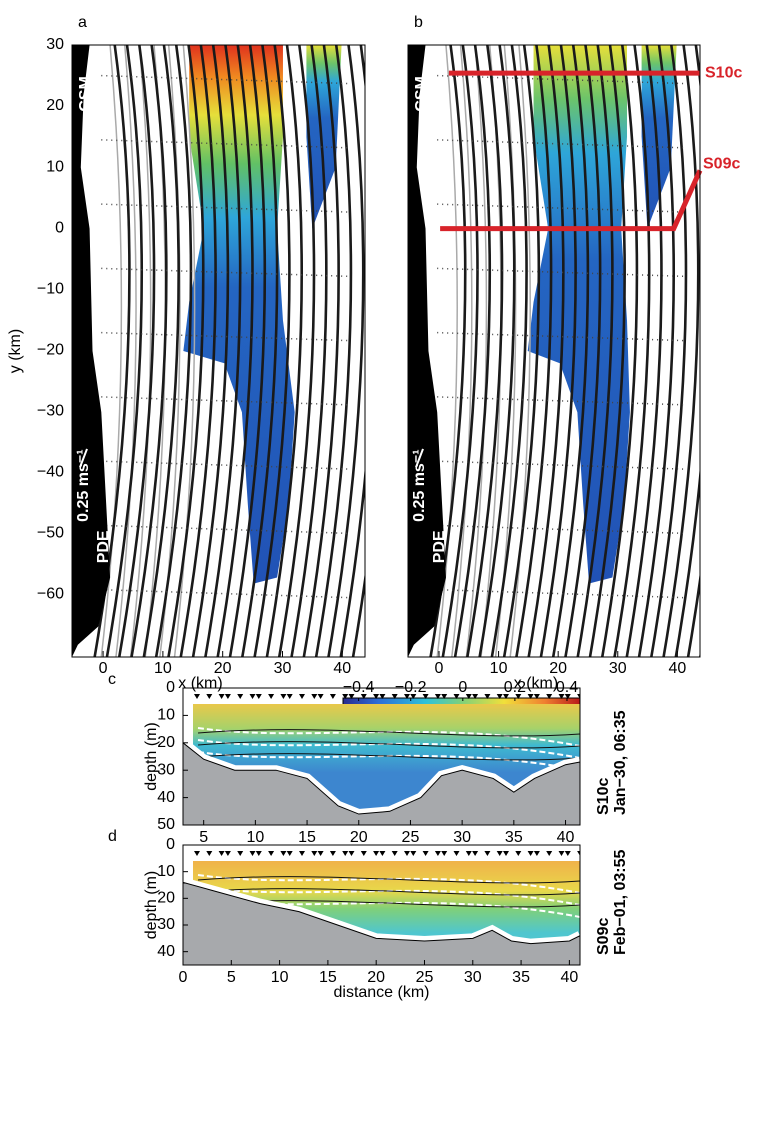 The width and height of the screenshot is (773, 1134). I want to click on x-tick-label: 10, so click(499, 668).